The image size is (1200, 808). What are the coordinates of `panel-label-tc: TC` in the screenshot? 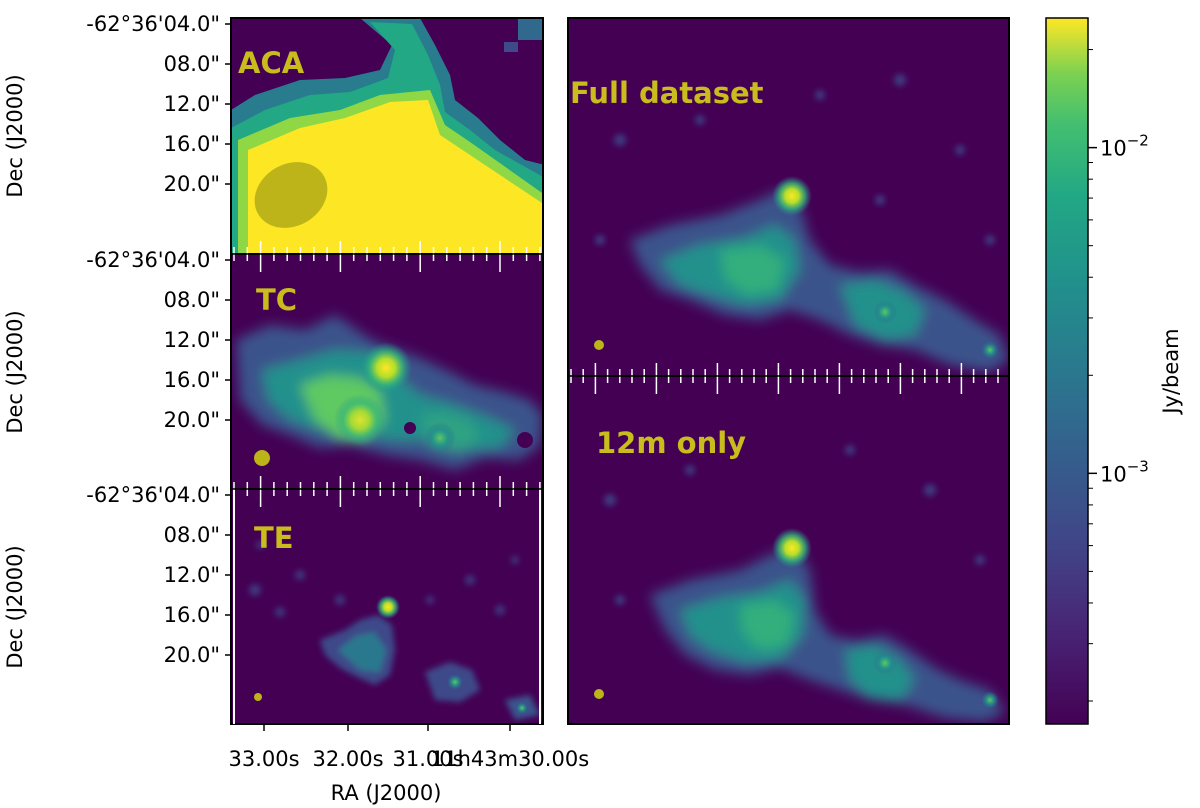 It's located at (276, 300).